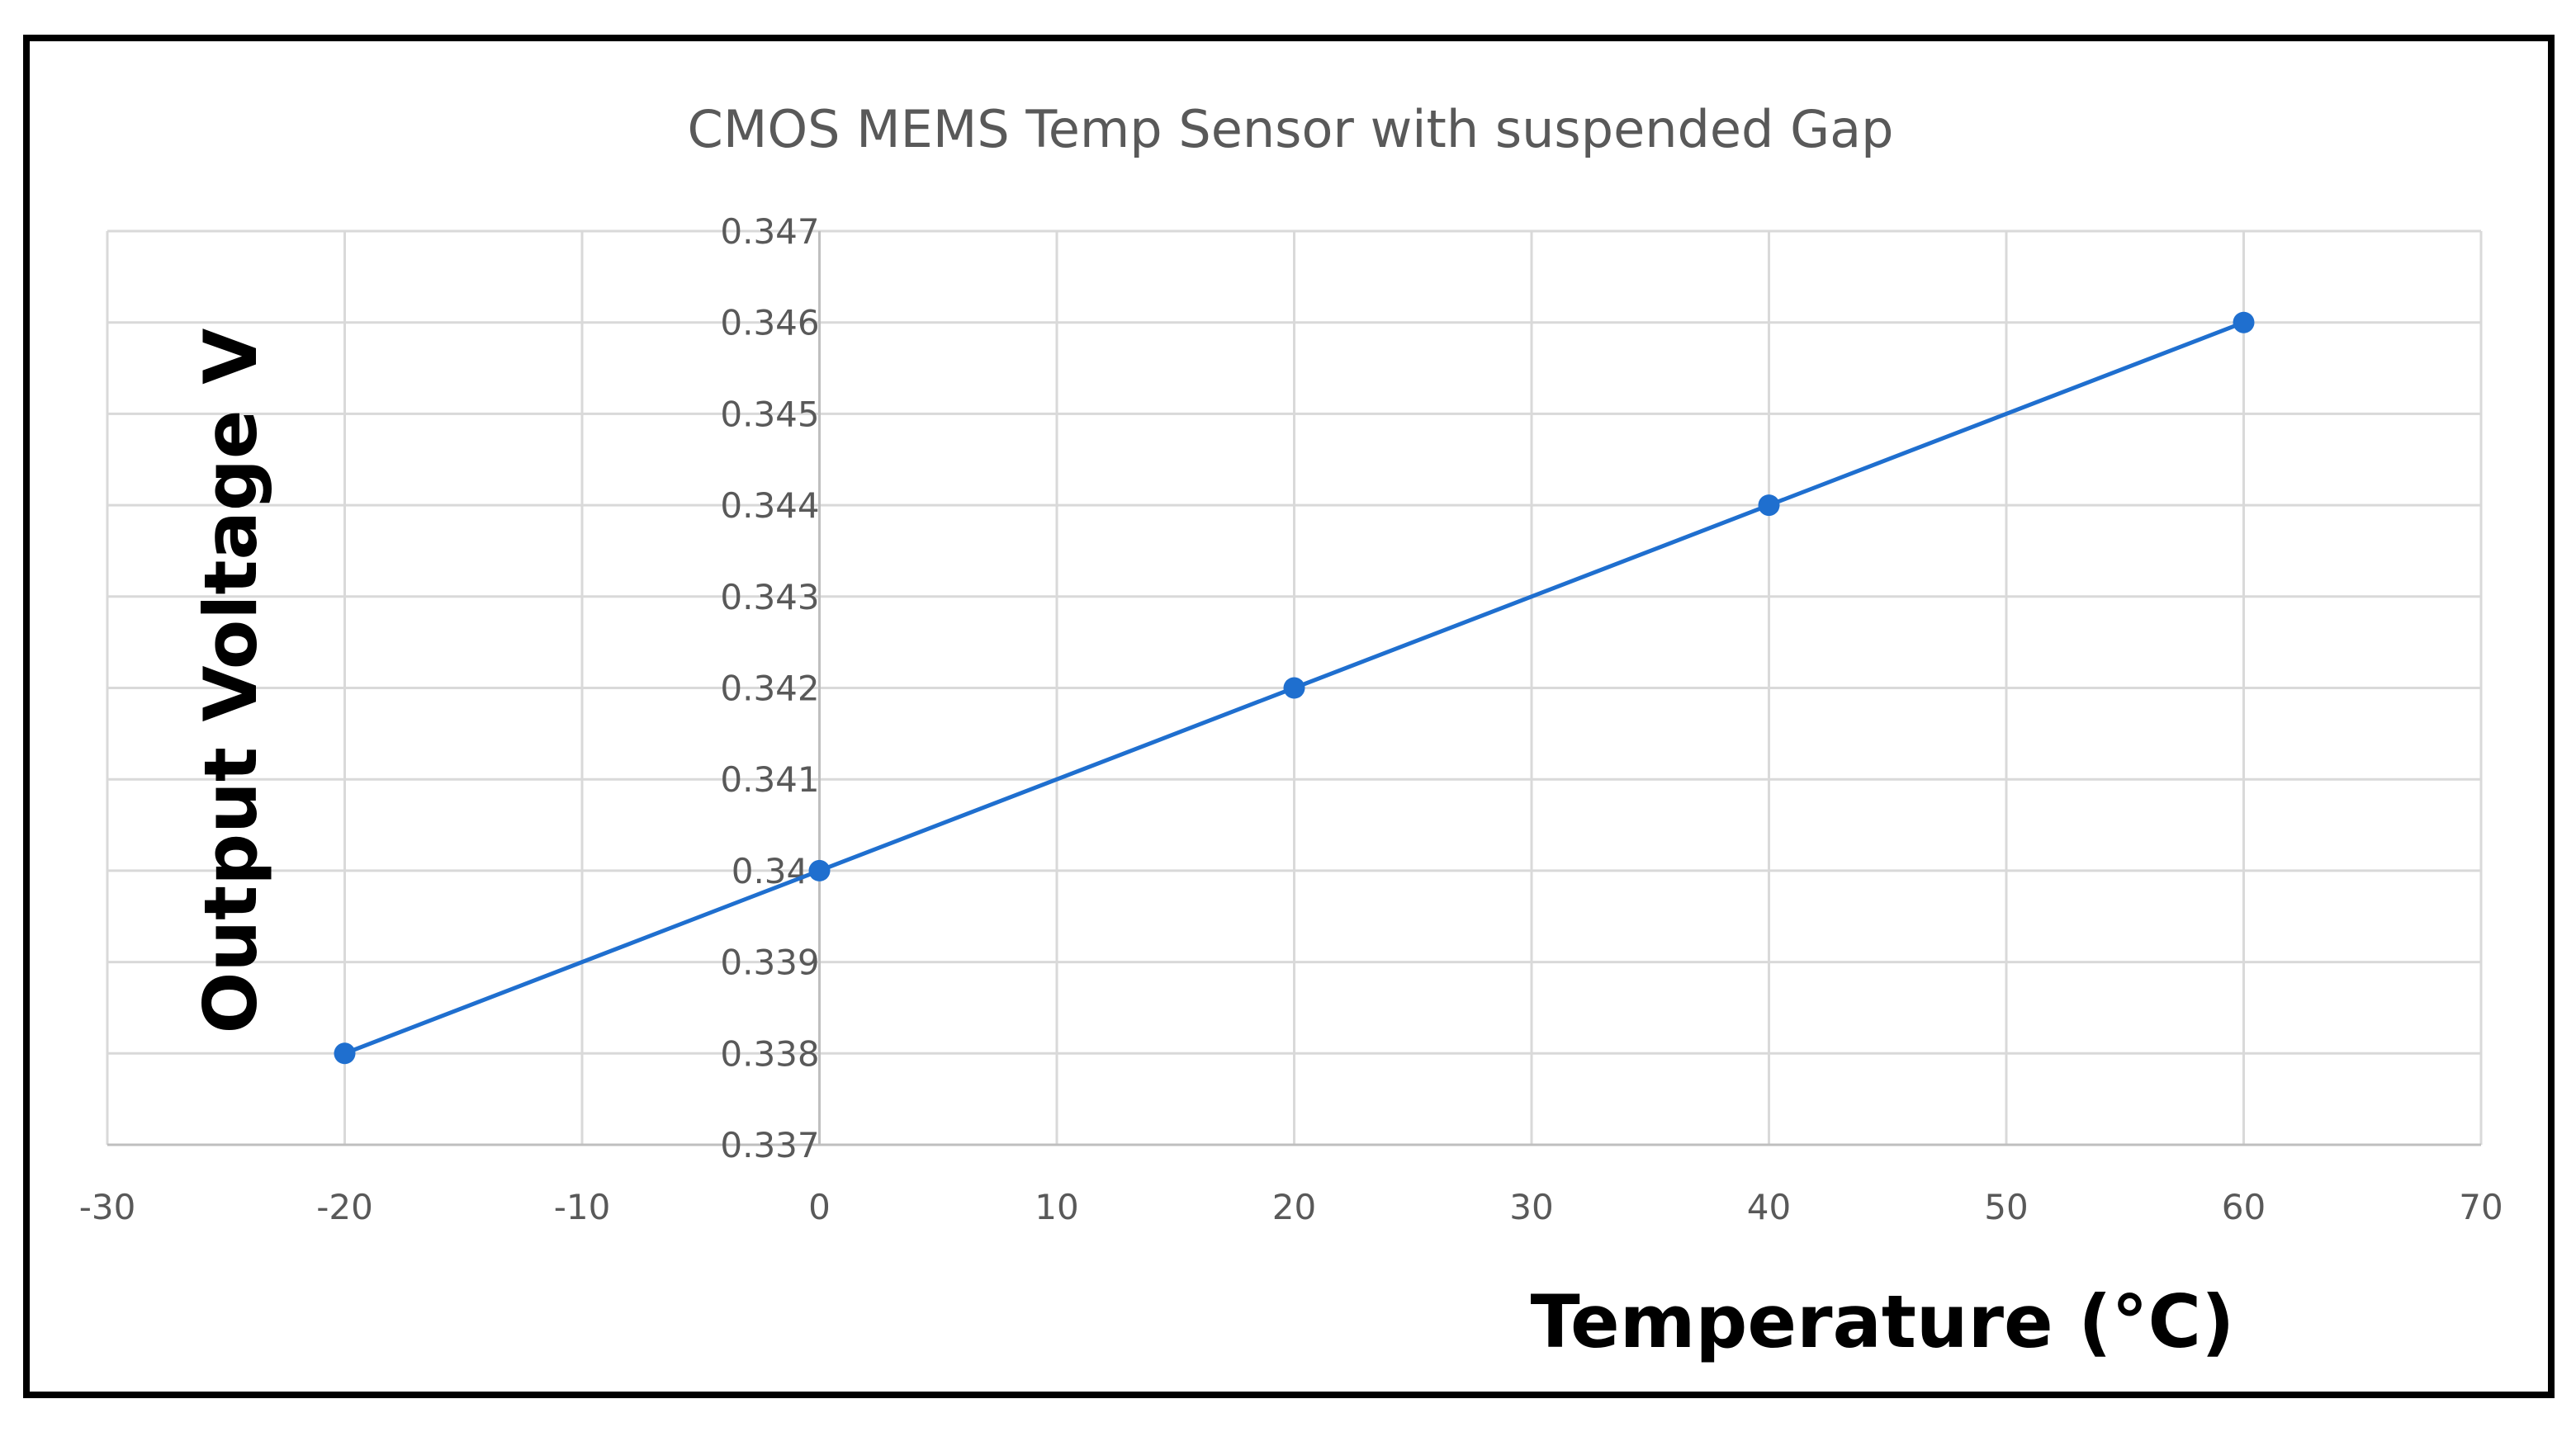 This screenshot has width=2576, height=1432. What do you see at coordinates (230, 681) in the screenshot?
I see `y-axis-title: Output Voltage V` at bounding box center [230, 681].